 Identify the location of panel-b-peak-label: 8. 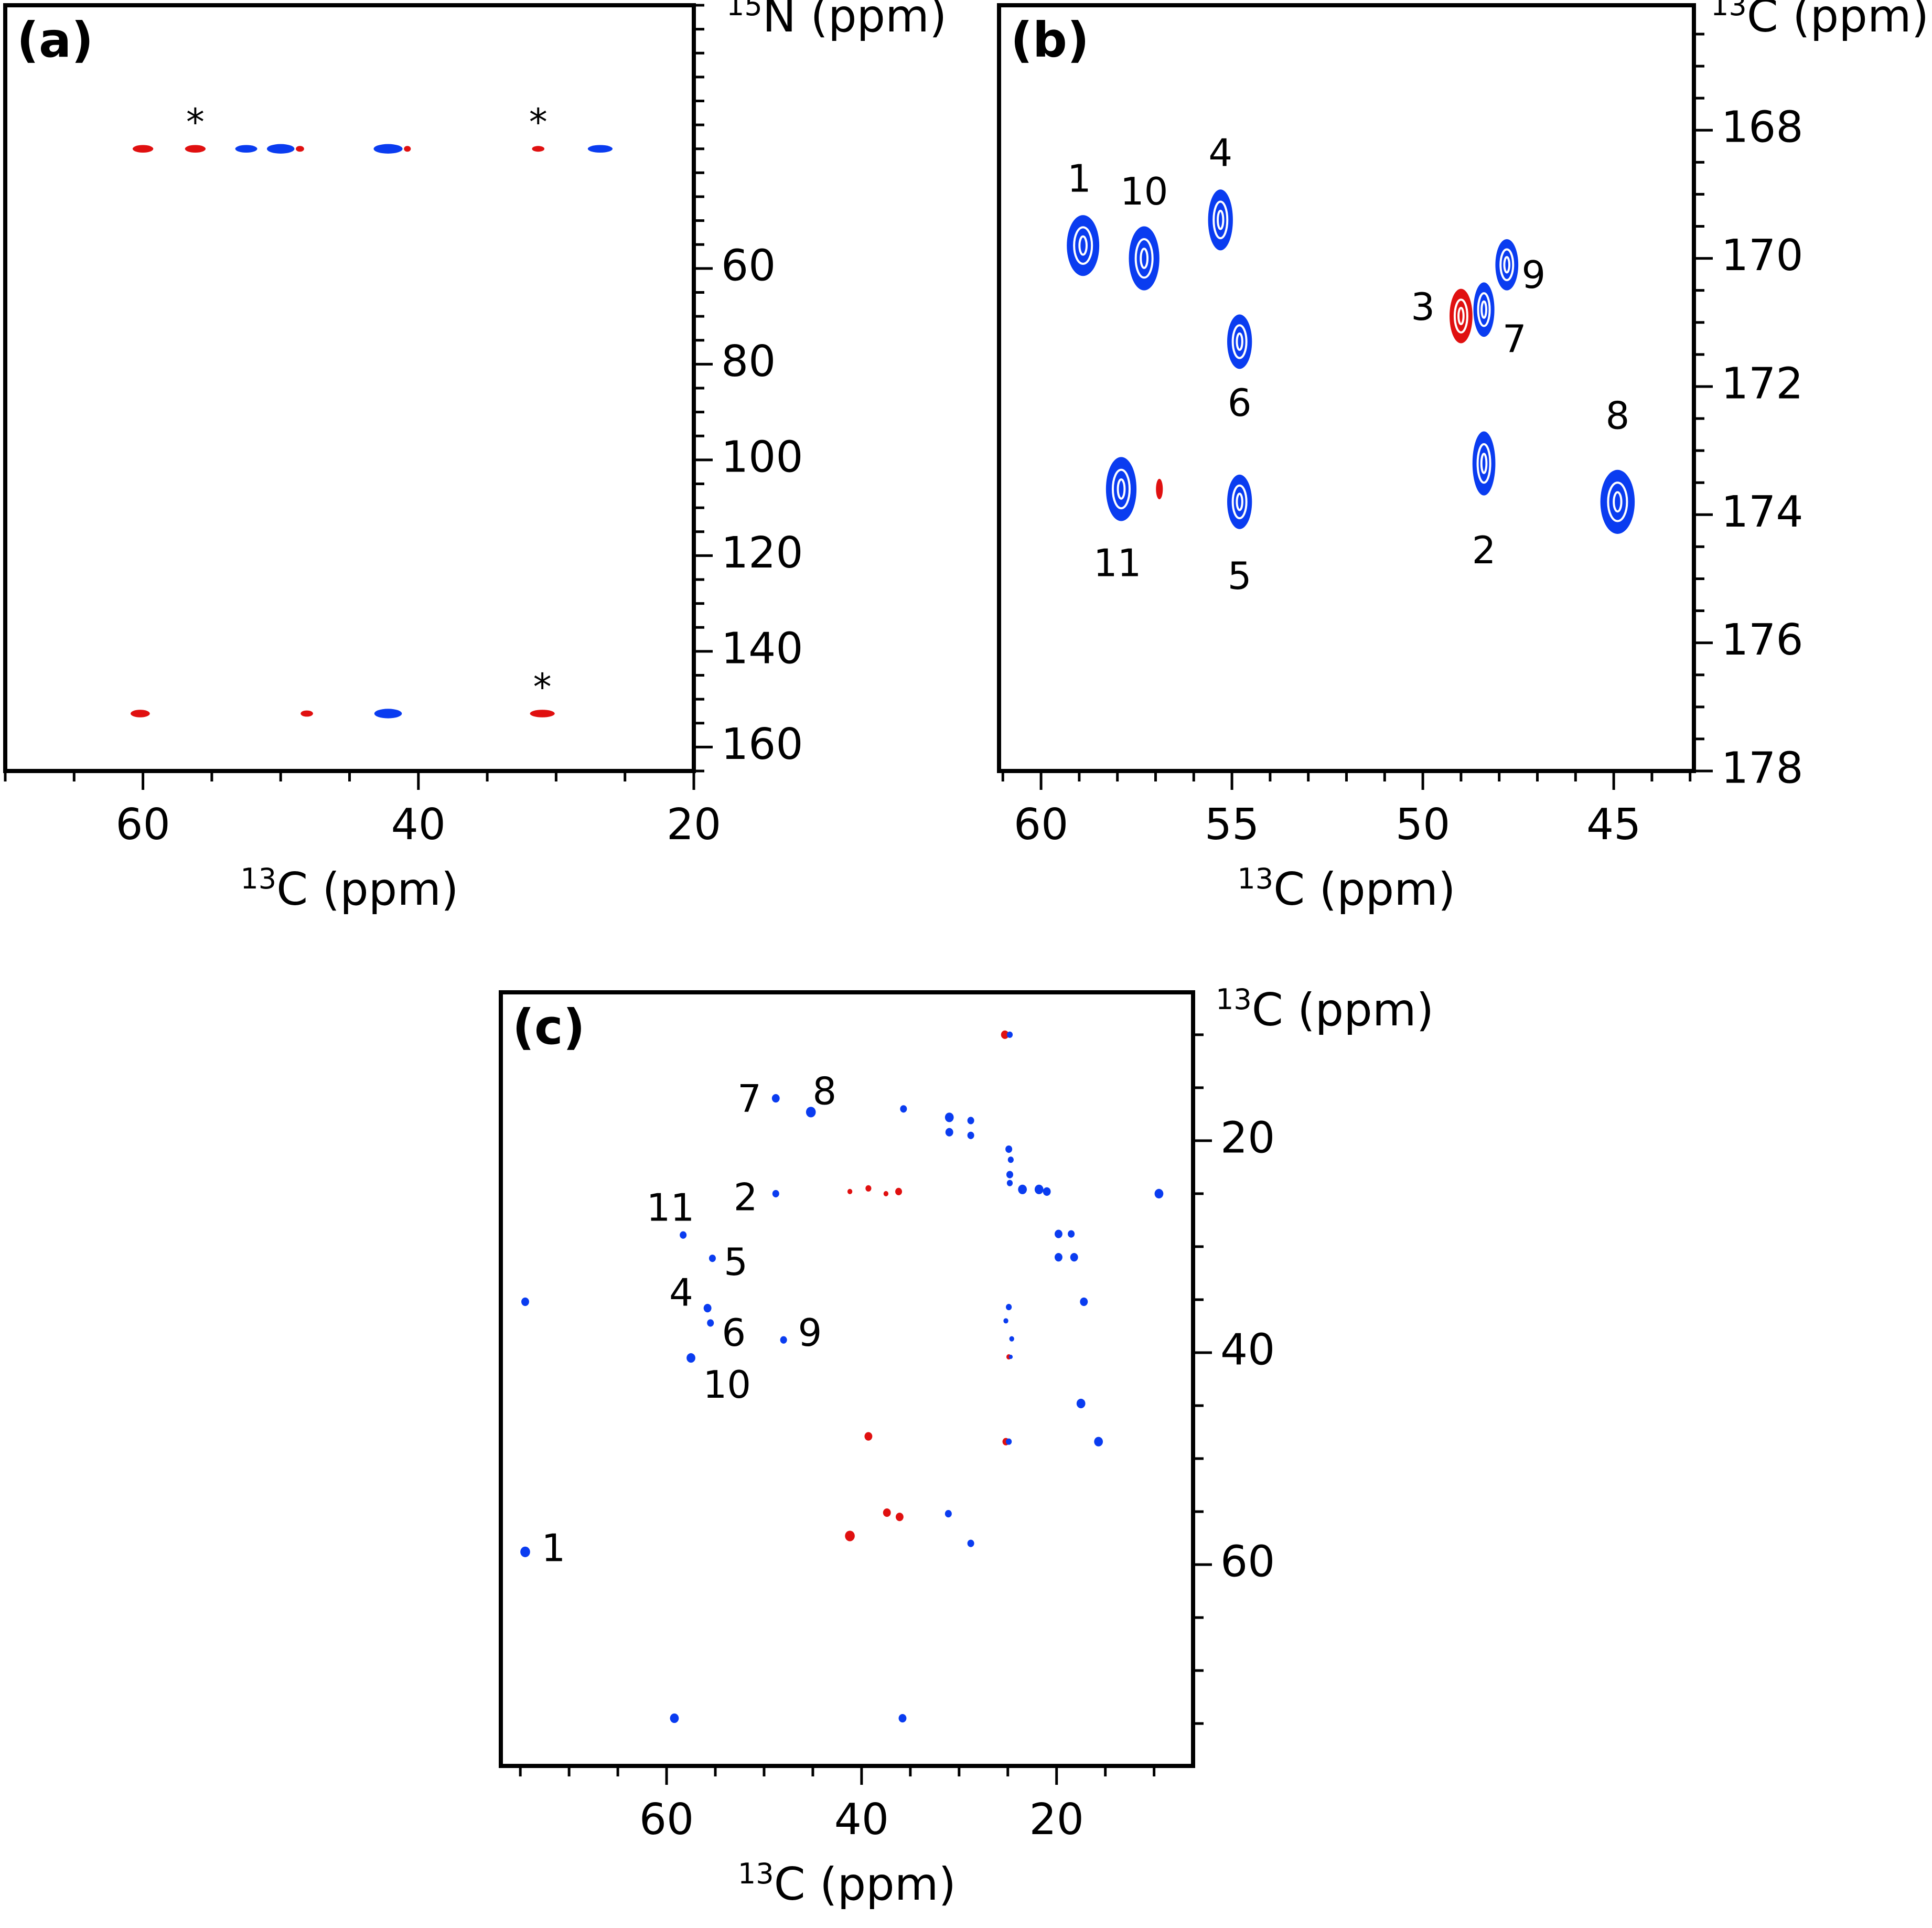
(1617, 416).